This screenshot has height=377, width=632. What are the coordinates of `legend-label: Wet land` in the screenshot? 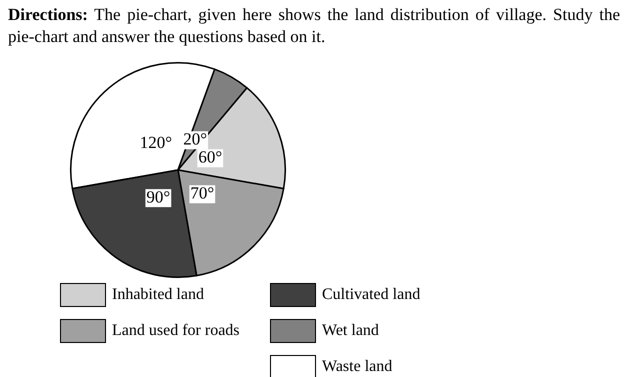 It's located at (350, 331).